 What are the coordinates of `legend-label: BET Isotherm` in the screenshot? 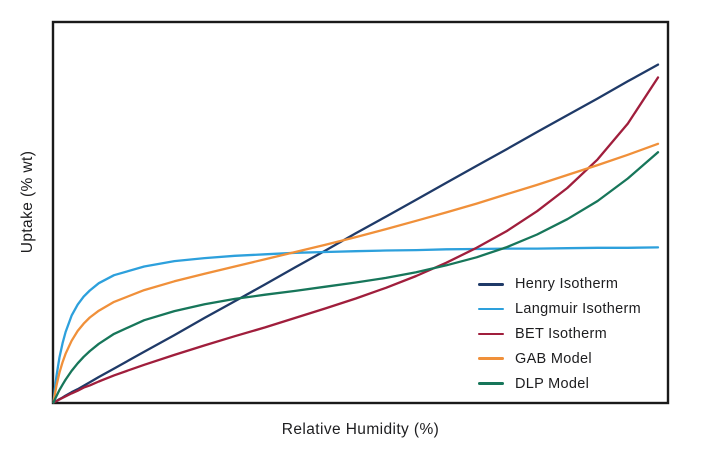 It's located at (561, 333).